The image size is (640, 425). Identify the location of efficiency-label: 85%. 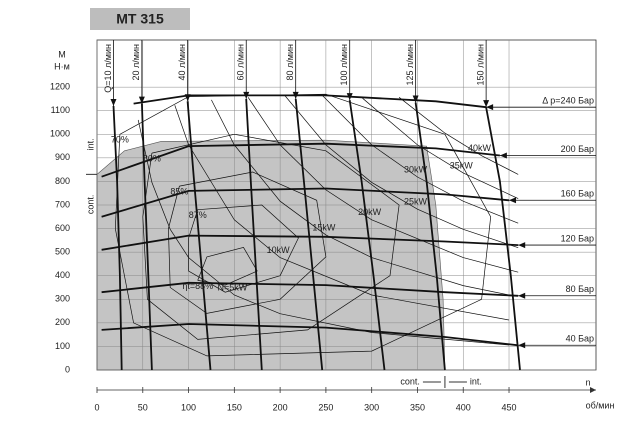
(179, 192).